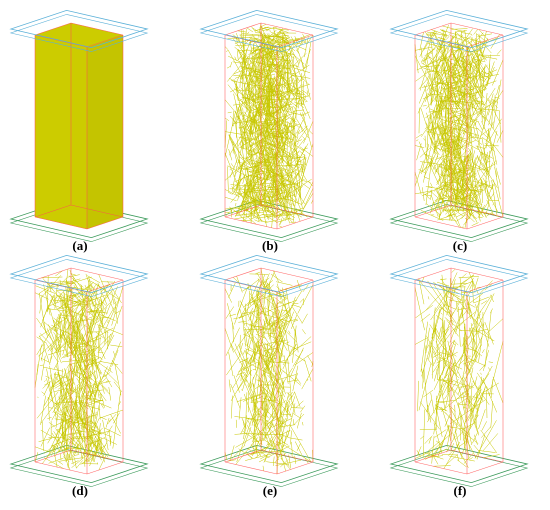 The height and width of the screenshot is (510, 550). Describe the element at coordinates (270, 245) in the screenshot. I see `panel-label: (b)` at that location.